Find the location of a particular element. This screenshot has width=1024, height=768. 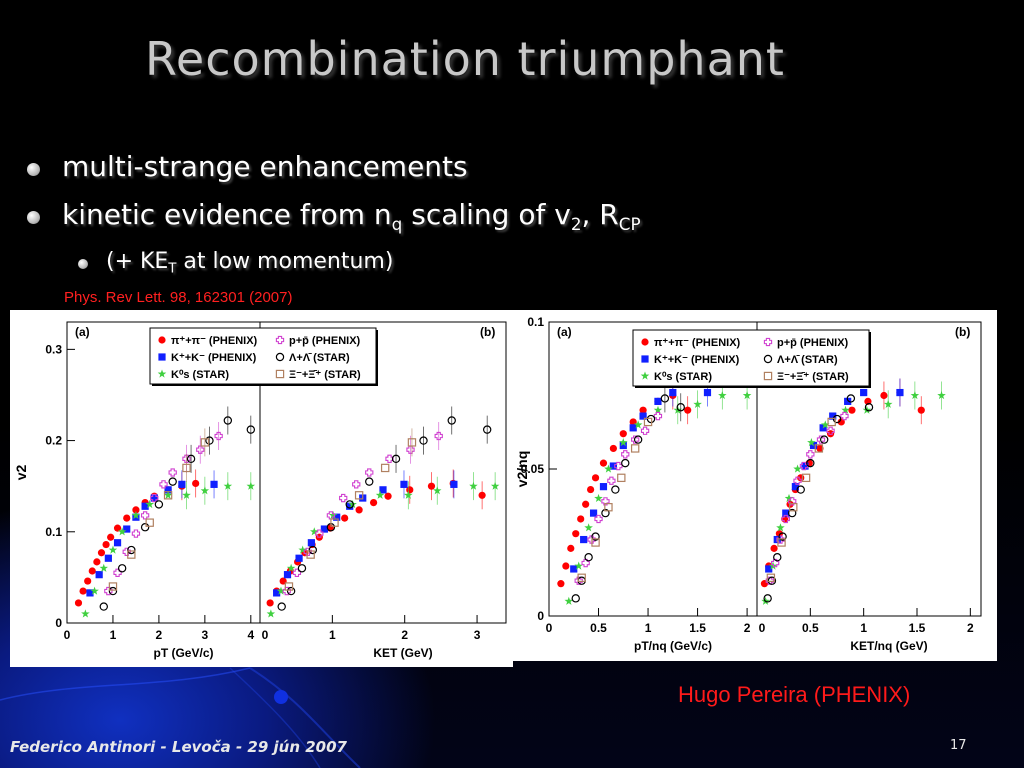

x-tick-label: 4 is located at coordinates (250, 635).